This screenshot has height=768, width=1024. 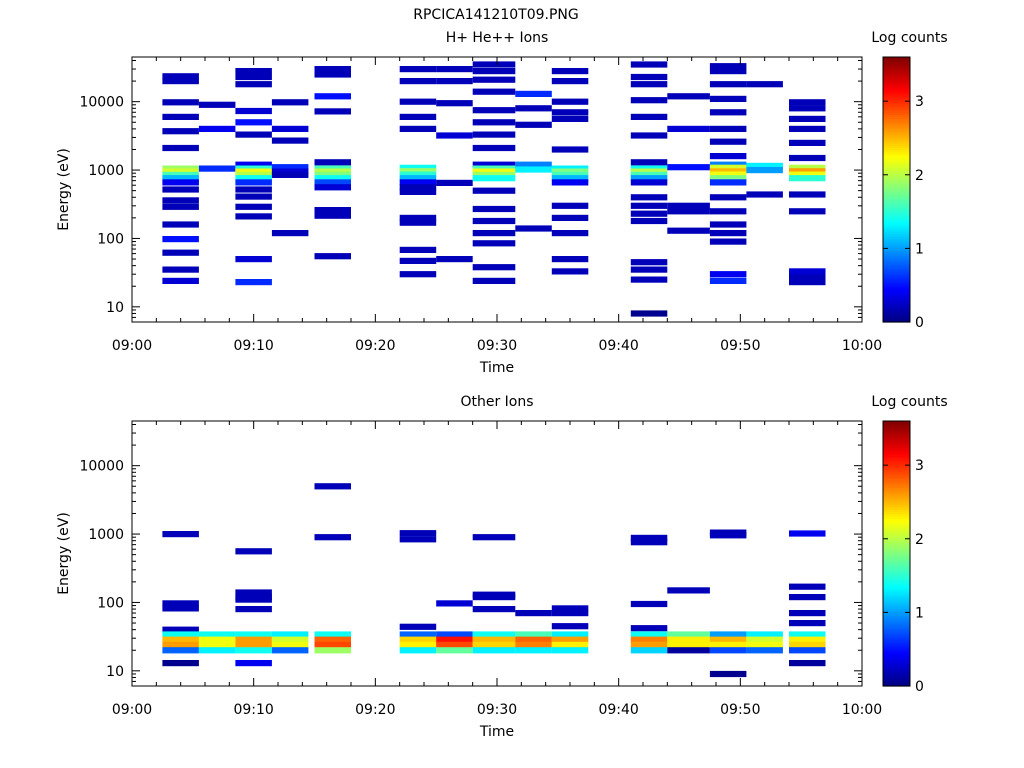 What do you see at coordinates (64, 189) in the screenshot?
I see `y-axis-label: Energy (eV)` at bounding box center [64, 189].